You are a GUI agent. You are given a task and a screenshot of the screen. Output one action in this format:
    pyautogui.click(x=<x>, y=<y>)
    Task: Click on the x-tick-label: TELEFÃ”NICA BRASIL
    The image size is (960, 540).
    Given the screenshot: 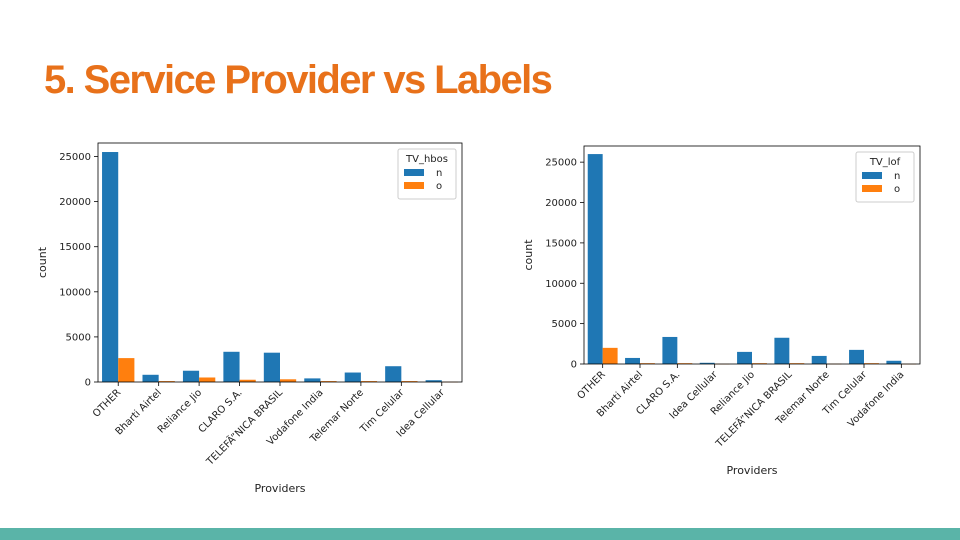 What is the action you would take?
    pyautogui.click(x=244, y=427)
    